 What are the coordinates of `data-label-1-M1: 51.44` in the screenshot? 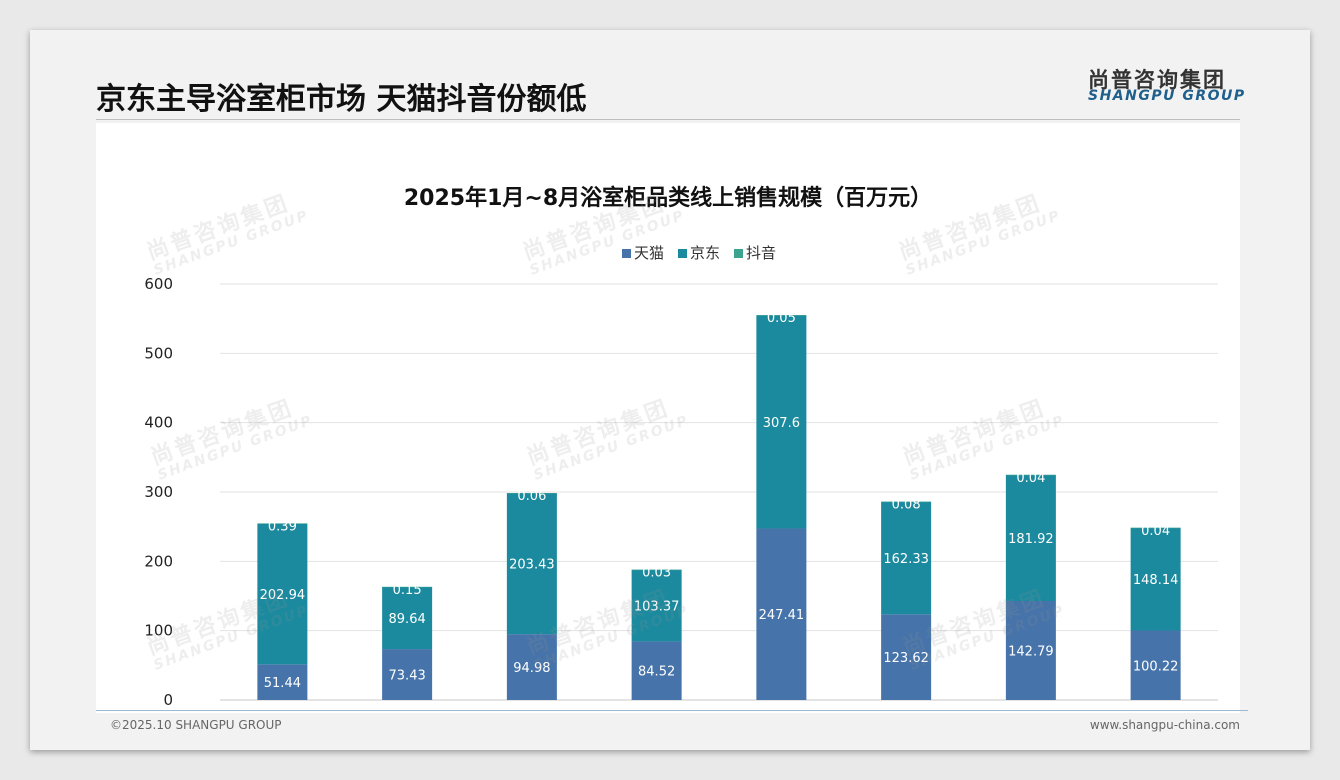 It's located at (282, 683).